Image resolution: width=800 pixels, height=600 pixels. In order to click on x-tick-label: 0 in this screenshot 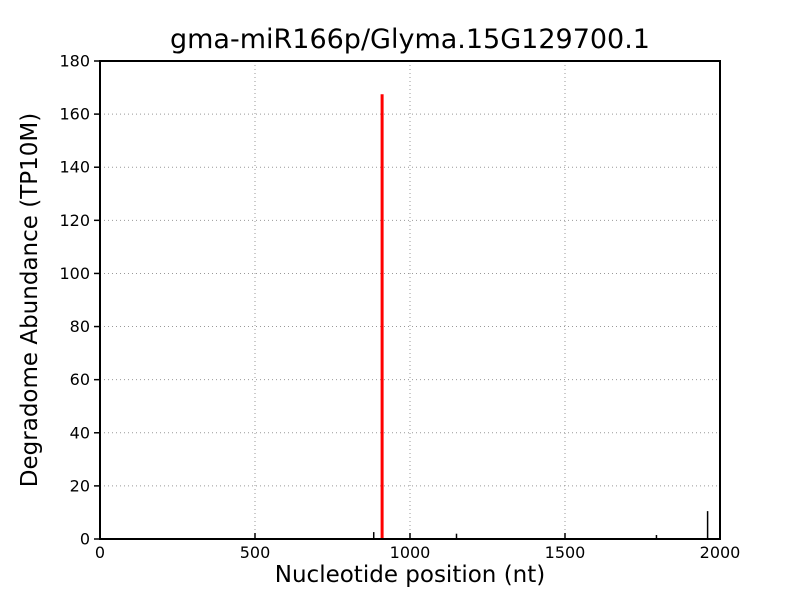, I will do `click(100, 552)`.